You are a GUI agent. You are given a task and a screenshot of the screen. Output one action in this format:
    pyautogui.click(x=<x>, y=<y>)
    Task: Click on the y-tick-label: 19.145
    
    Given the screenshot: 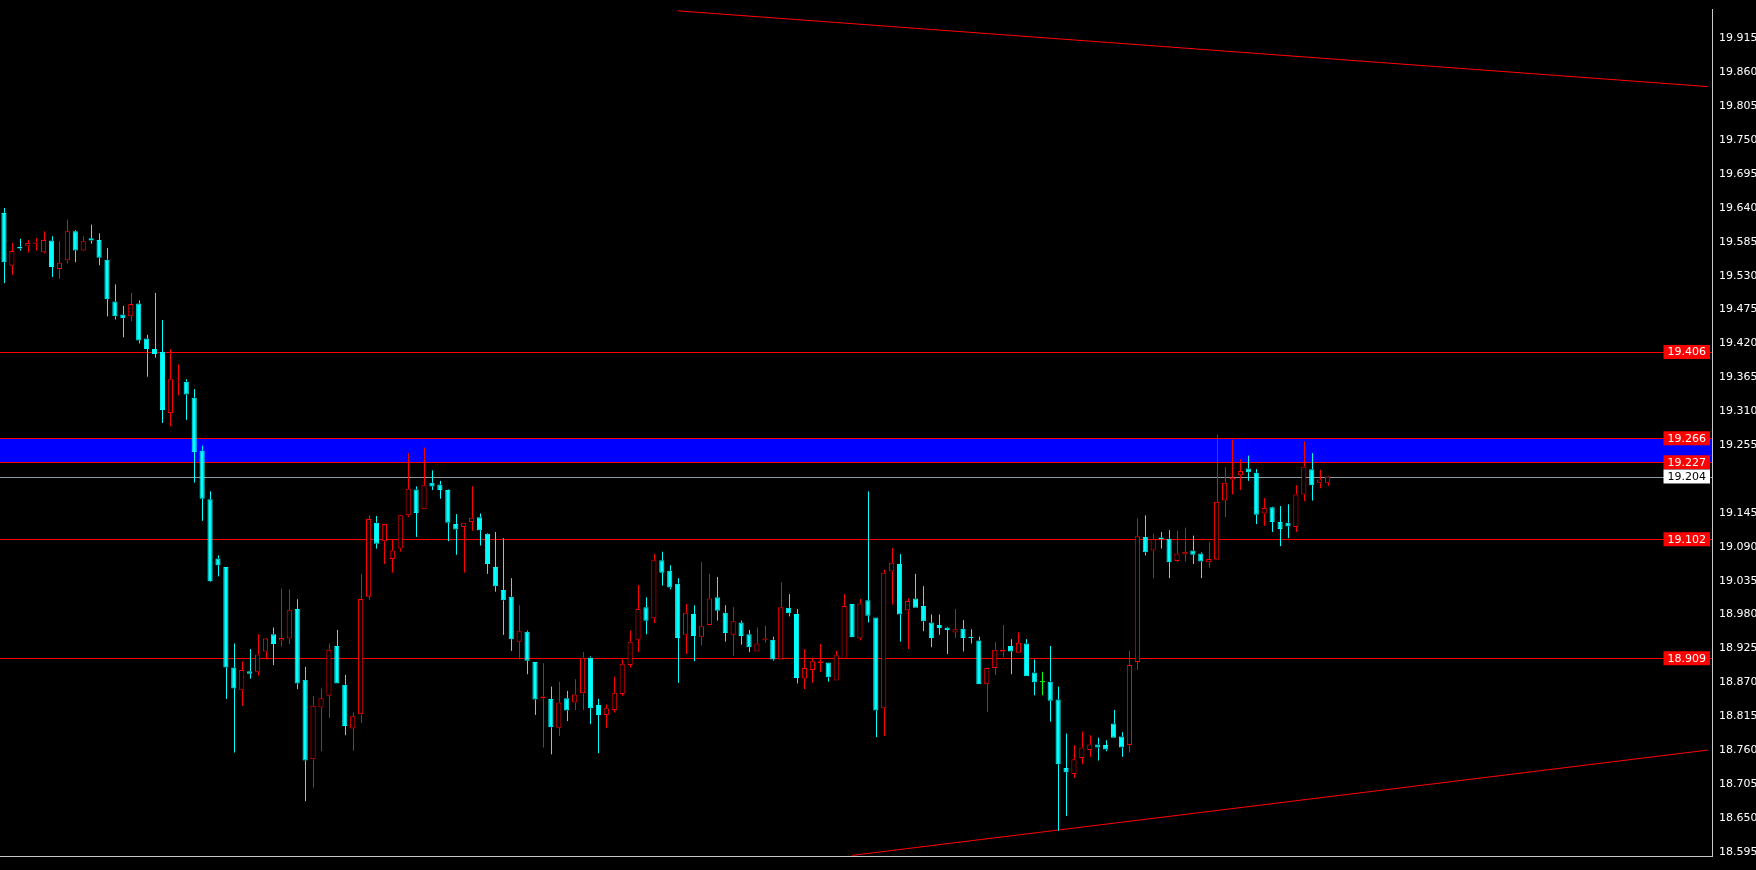 What is the action you would take?
    pyautogui.click(x=1737, y=512)
    